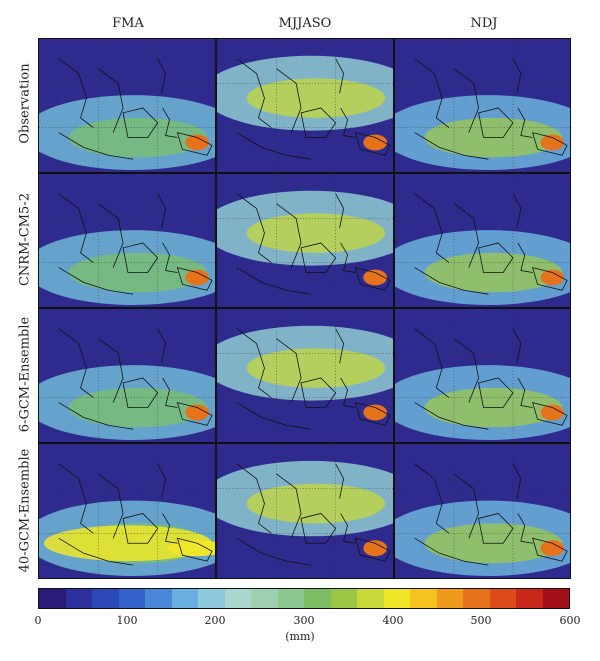  What do you see at coordinates (482, 375) in the screenshot?
I see `map-panel-ens6-ndj` at bounding box center [482, 375].